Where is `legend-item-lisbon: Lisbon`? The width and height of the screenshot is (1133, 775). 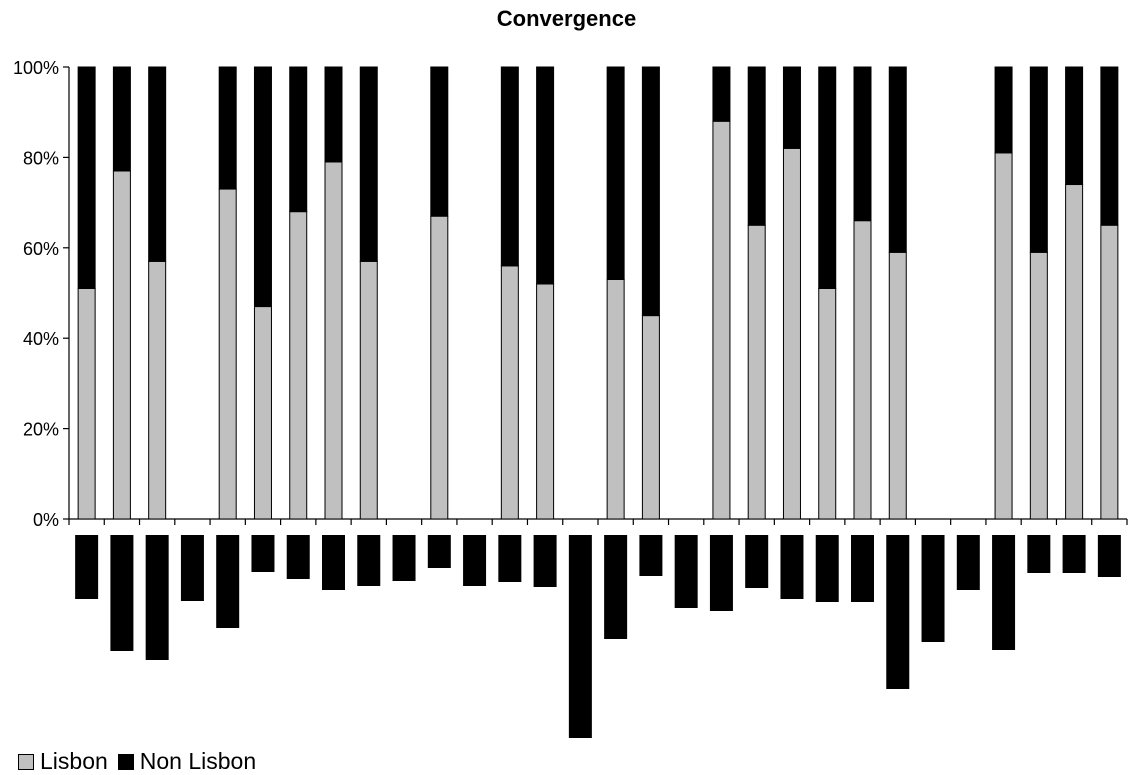
legend-item-lisbon: Lisbon is located at coordinates (63, 761).